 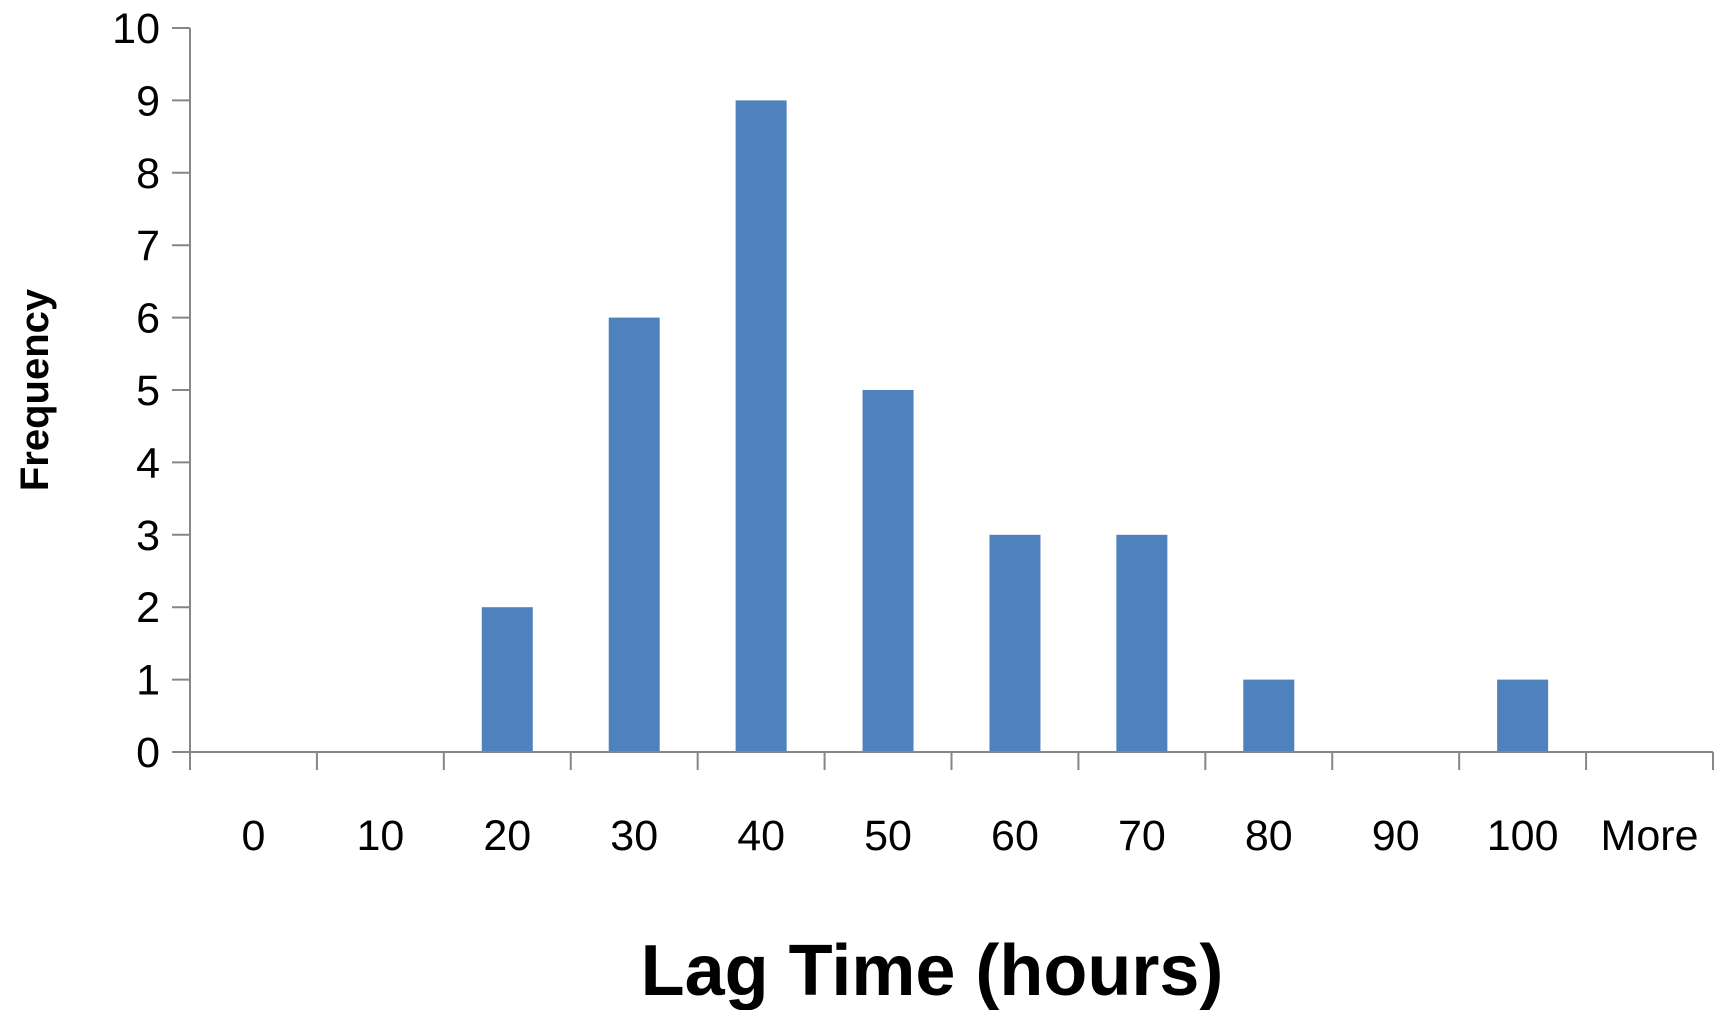 What do you see at coordinates (35, 389) in the screenshot?
I see `y-axis-title: Frequency` at bounding box center [35, 389].